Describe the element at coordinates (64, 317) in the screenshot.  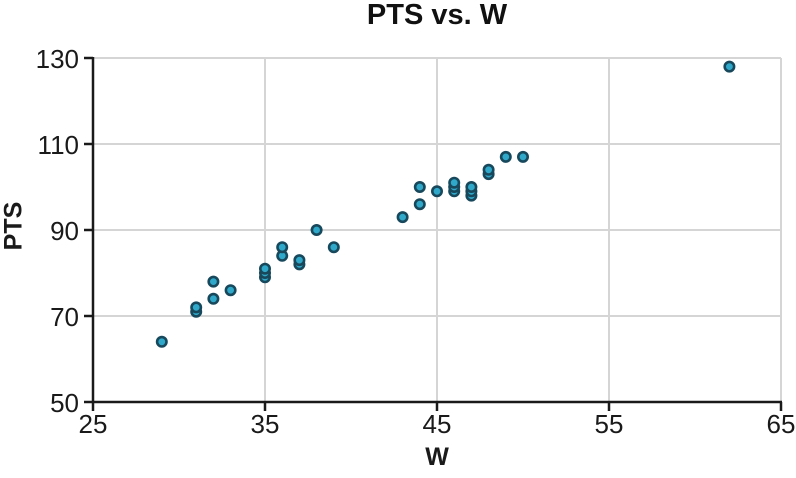
I see `y-tick-label: 70` at that location.